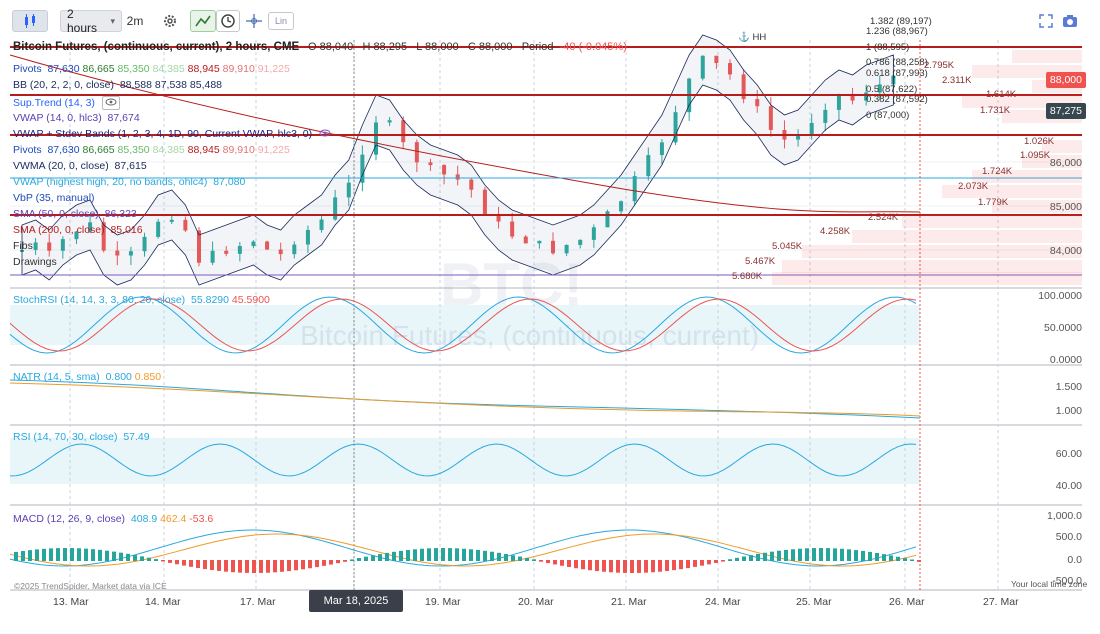 Image resolution: width=1100 pixels, height=634 pixels. I want to click on legend-pivots-2-v0: 87,630, so click(63, 150).